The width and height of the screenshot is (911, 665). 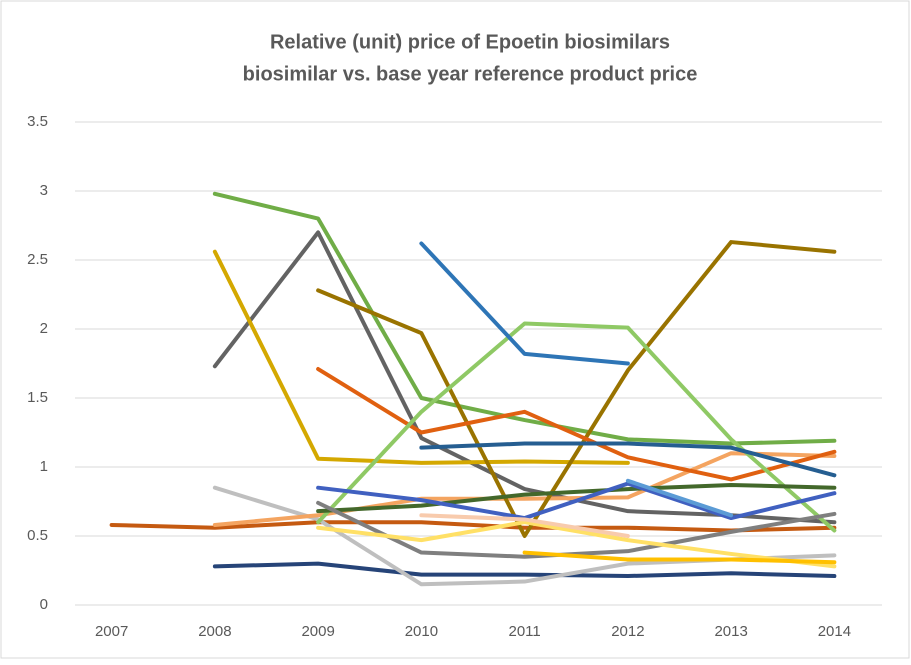 What do you see at coordinates (37, 259) in the screenshot?
I see `y-tick-label: 2.5` at bounding box center [37, 259].